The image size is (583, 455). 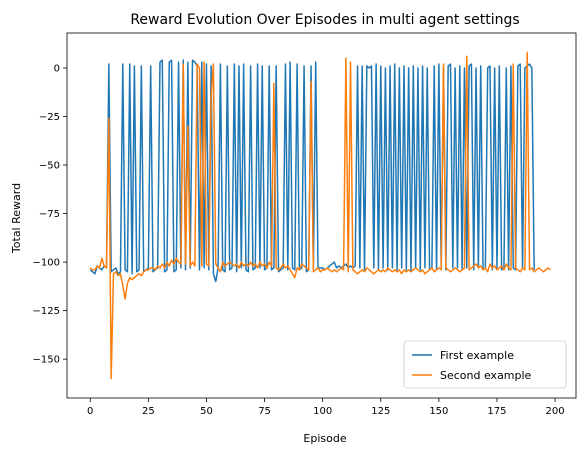 I want to click on y-tick-label: −50, so click(x=49, y=166).